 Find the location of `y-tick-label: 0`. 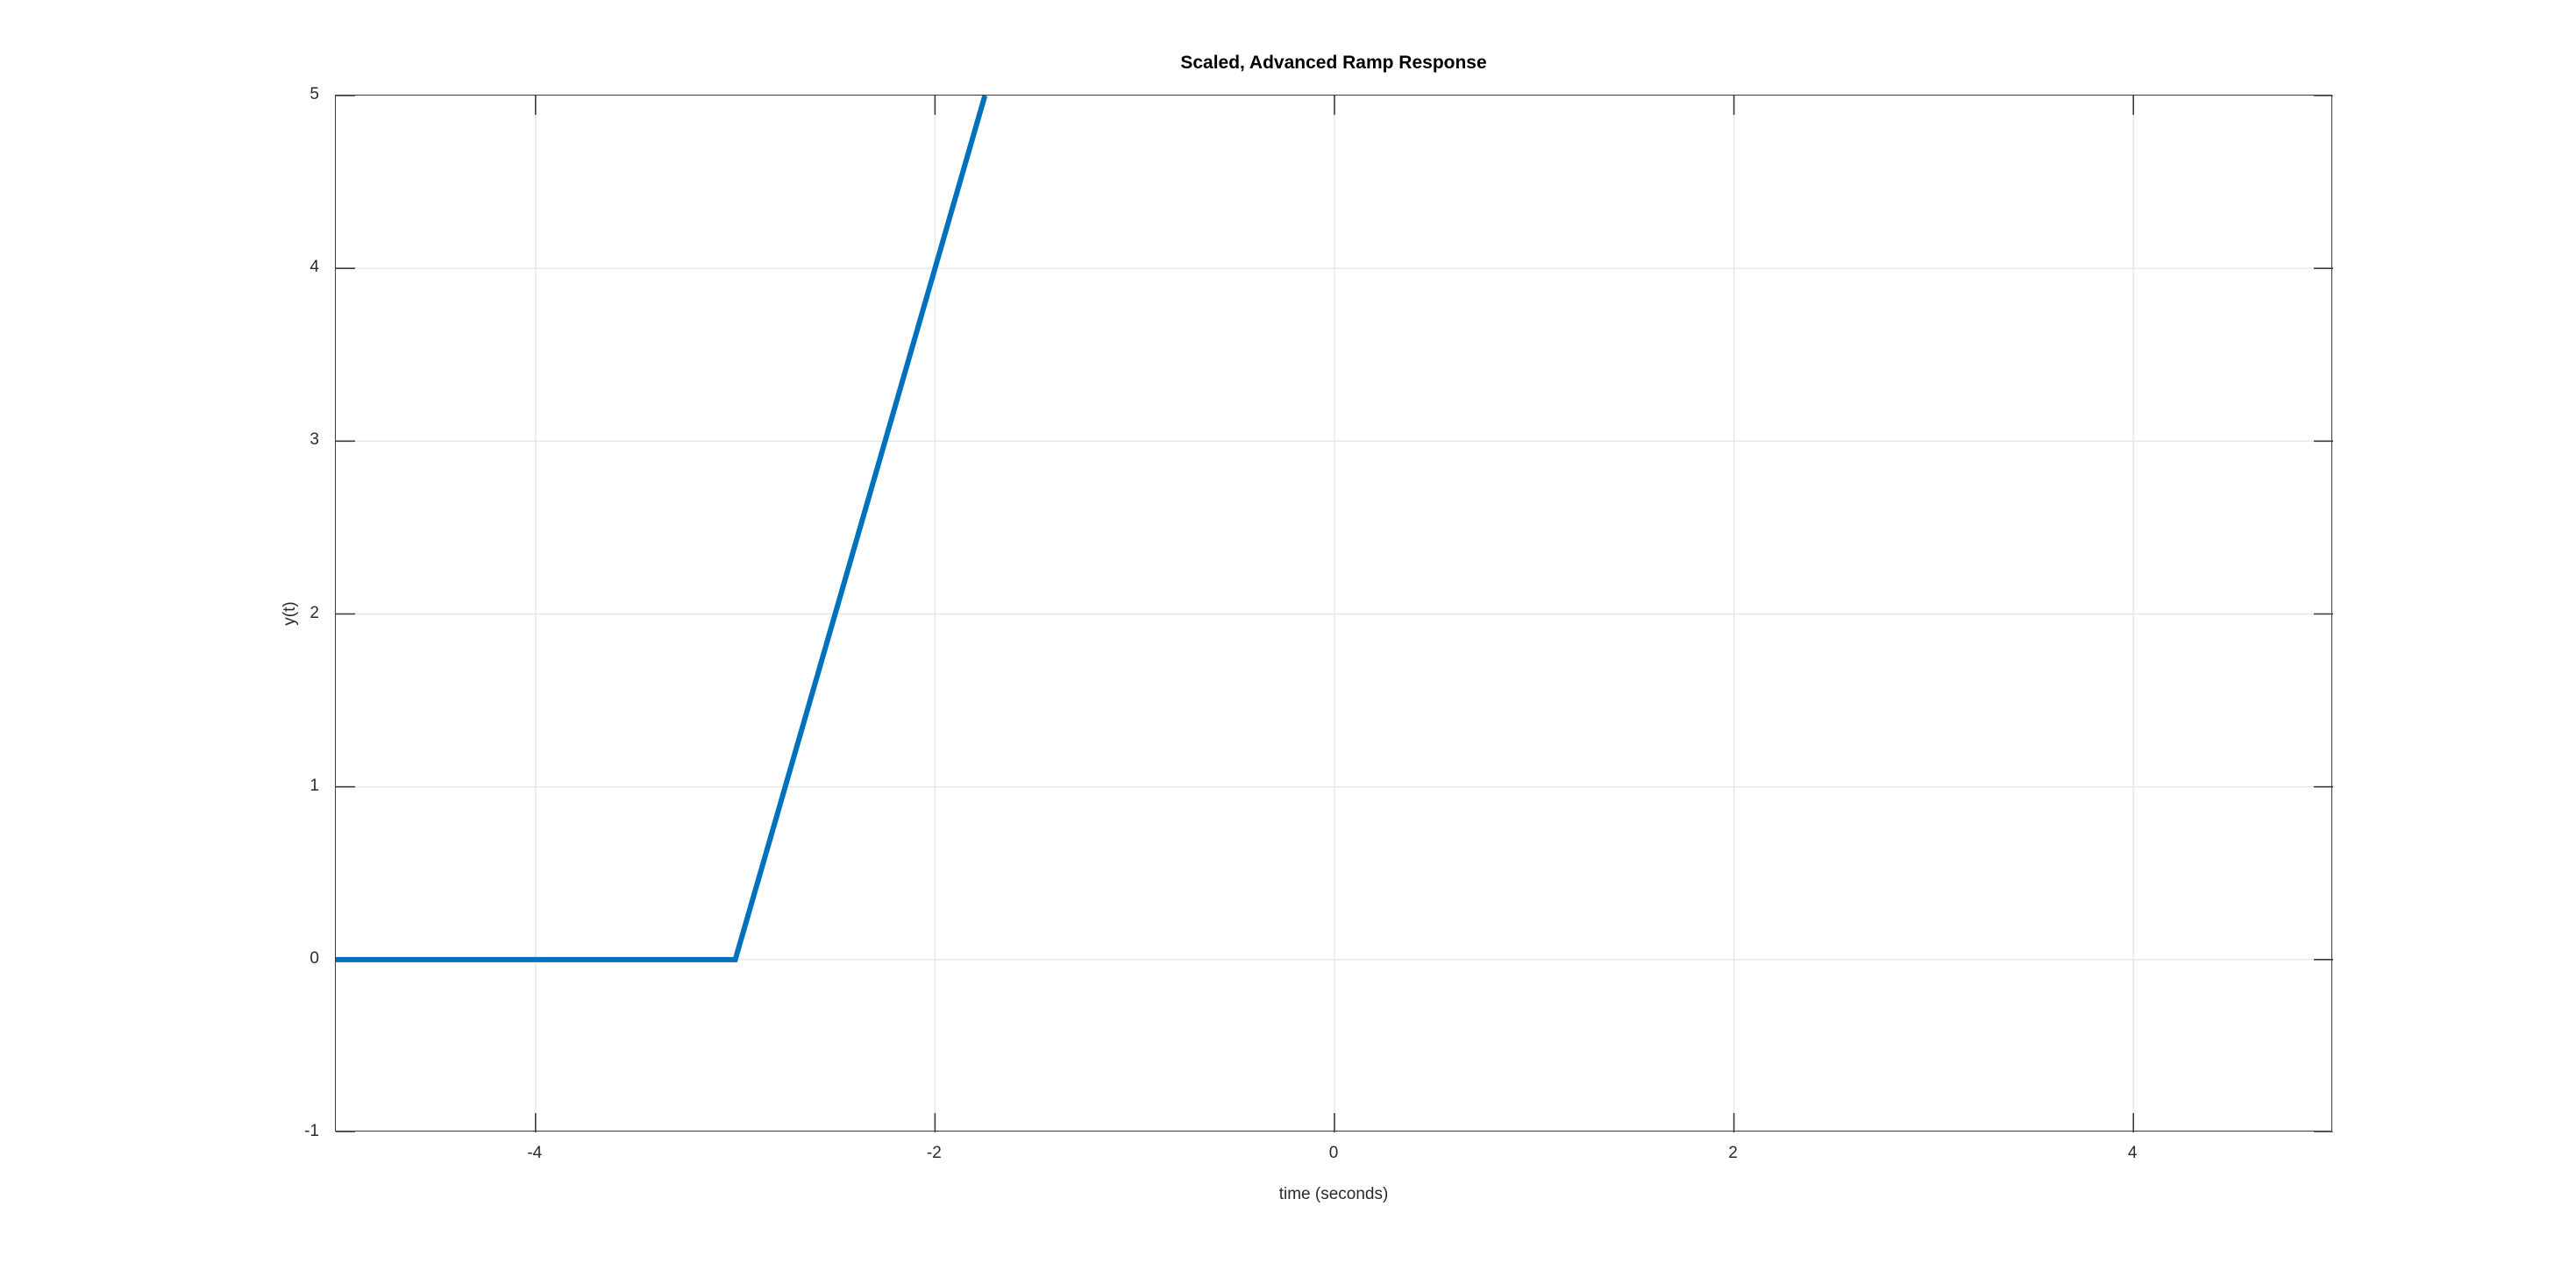

y-tick-label: 0 is located at coordinates (314, 958).